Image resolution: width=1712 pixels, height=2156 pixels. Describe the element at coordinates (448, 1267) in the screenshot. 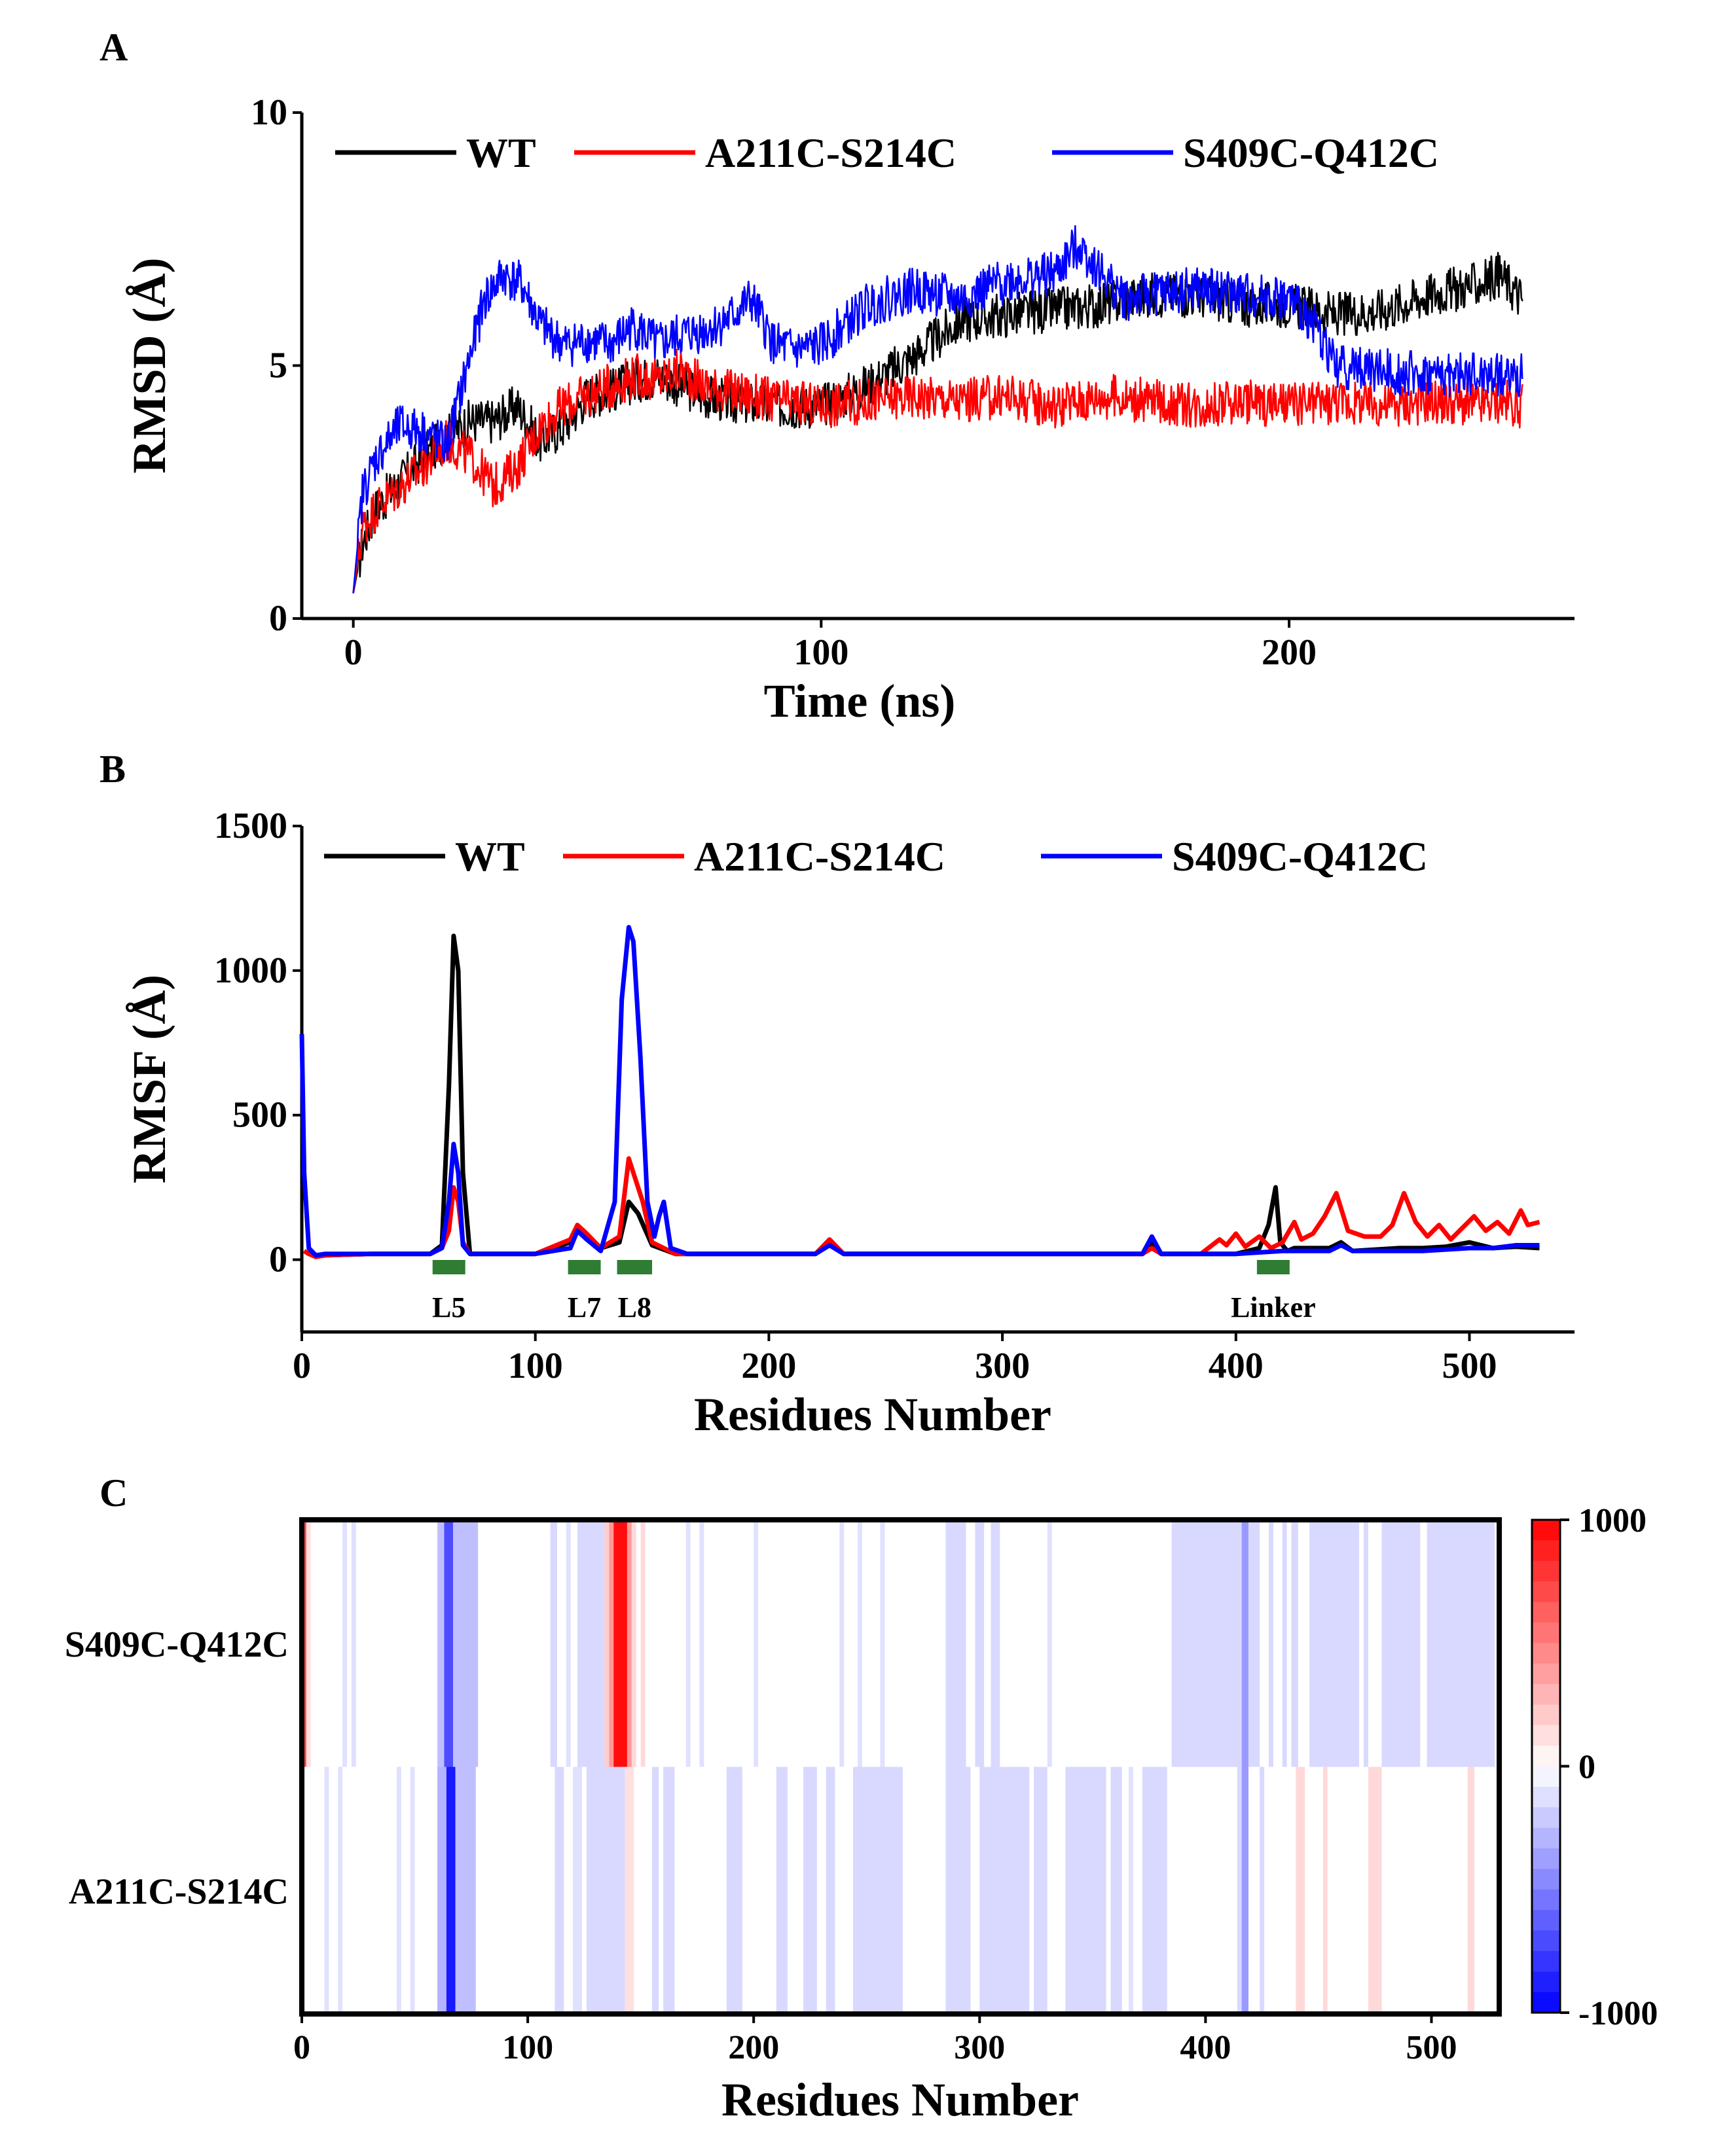

I see `annotation-bar-l5` at that location.